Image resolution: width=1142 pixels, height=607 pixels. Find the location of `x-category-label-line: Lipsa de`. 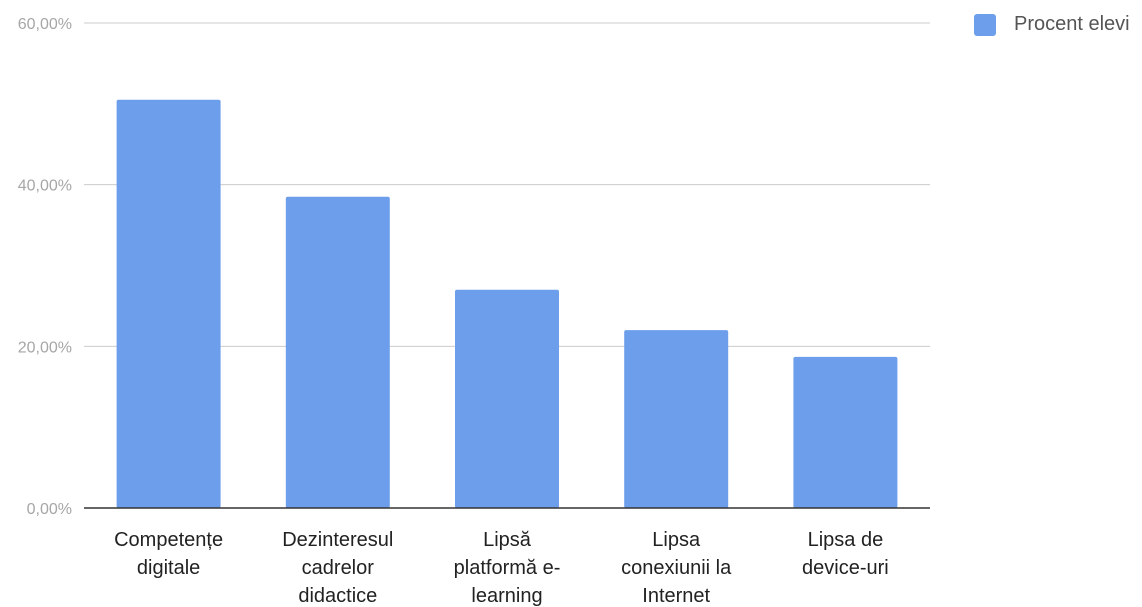

x-category-label-line: Lipsa de is located at coordinates (846, 540).